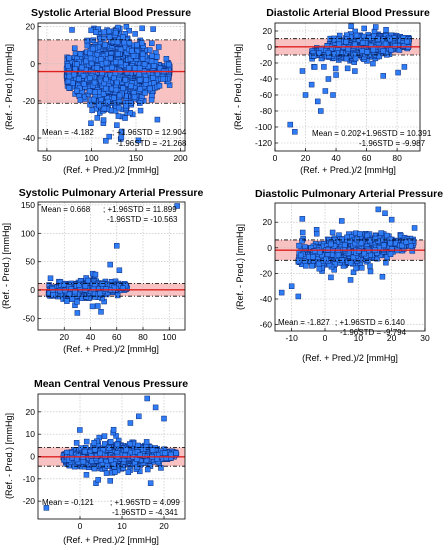 The height and width of the screenshot is (550, 448). What do you see at coordinates (347, 87) in the screenshot?
I see `plot-frame` at bounding box center [347, 87].